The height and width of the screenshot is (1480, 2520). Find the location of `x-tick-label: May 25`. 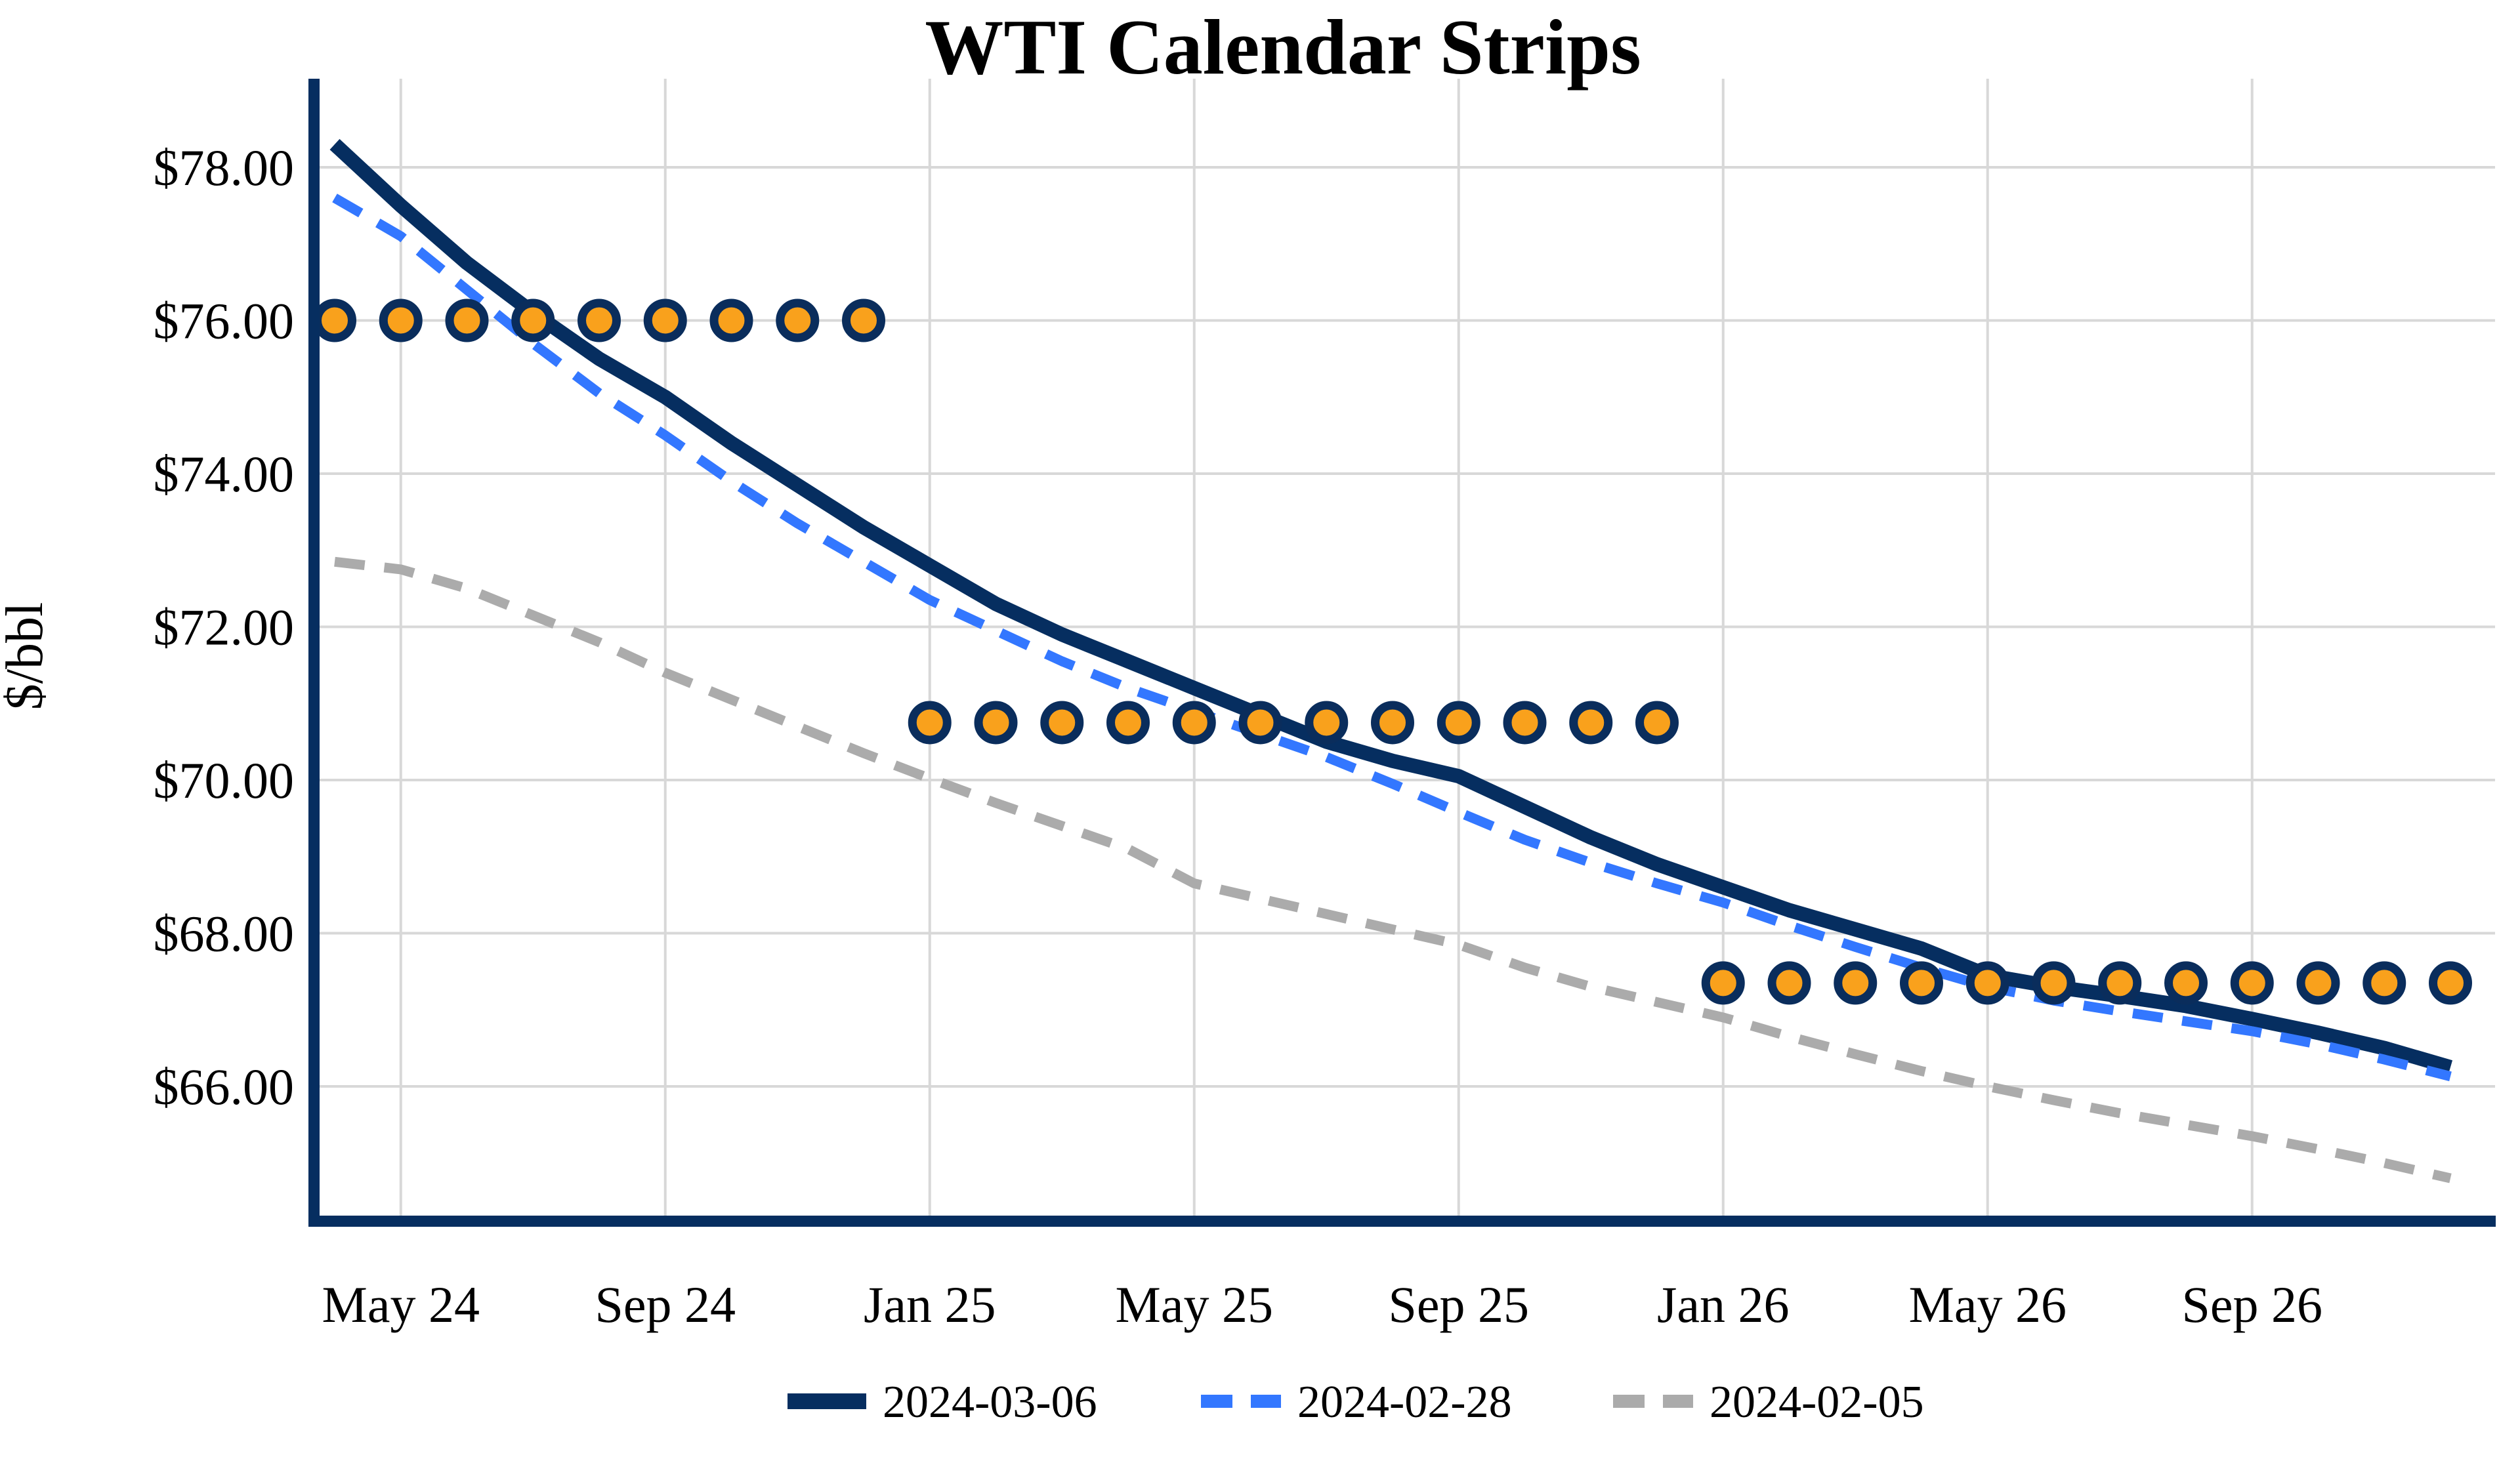

x-tick-label: May 25 is located at coordinates (1194, 1304).